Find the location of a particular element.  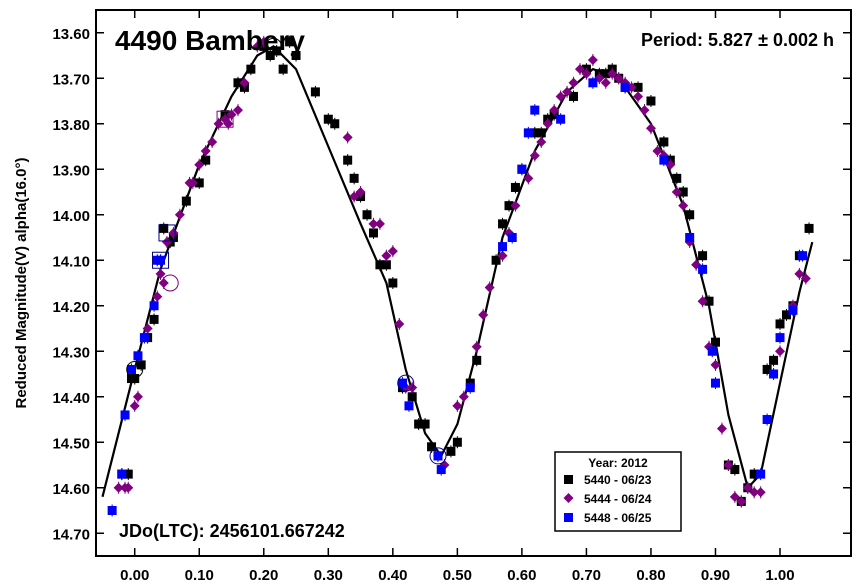

y-tick-label: 14.50 is located at coordinates (71, 443).